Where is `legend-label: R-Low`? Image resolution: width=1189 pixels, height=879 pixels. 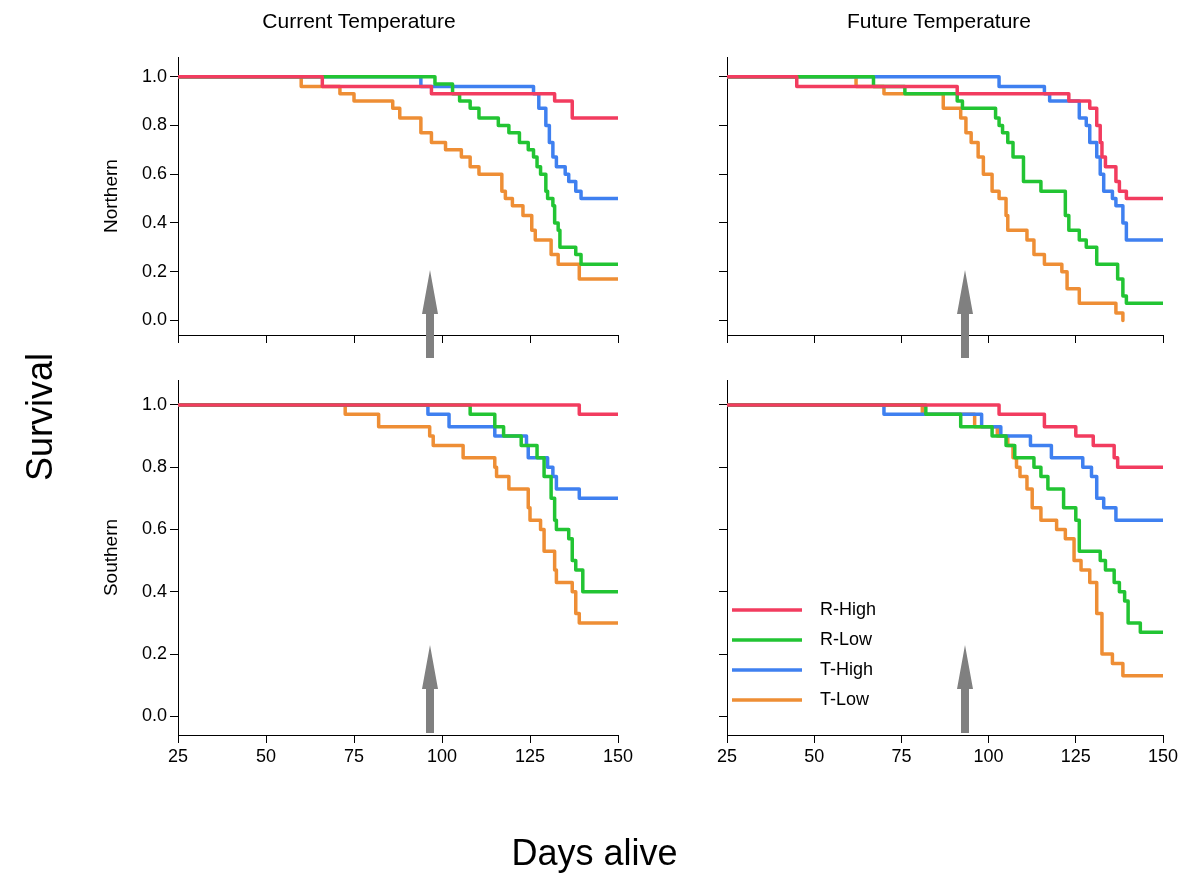 legend-label: R-Low is located at coordinates (847, 638).